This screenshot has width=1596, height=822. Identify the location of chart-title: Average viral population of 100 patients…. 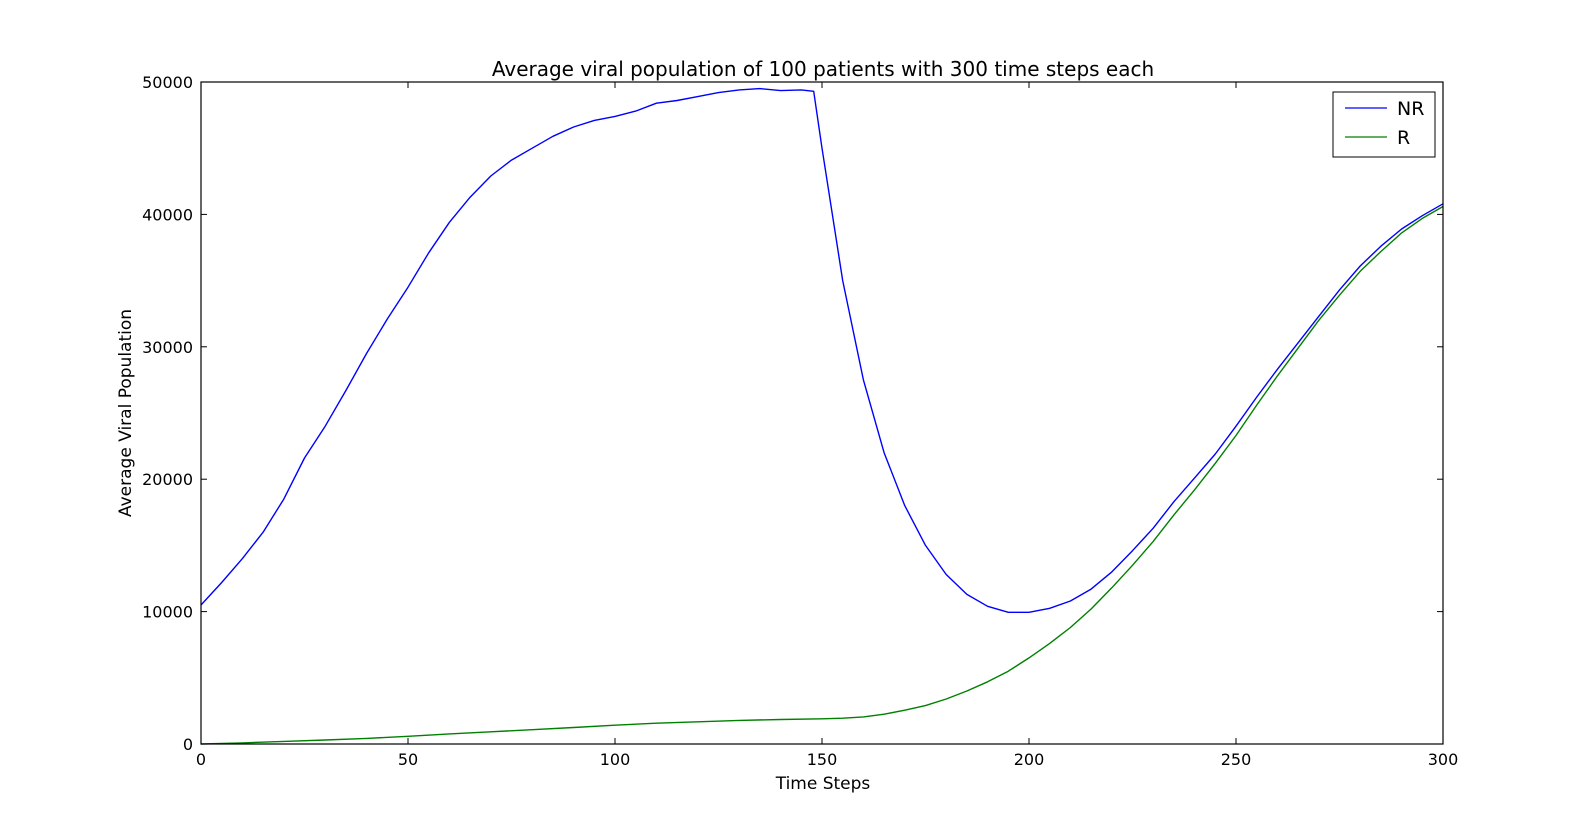
(823, 69).